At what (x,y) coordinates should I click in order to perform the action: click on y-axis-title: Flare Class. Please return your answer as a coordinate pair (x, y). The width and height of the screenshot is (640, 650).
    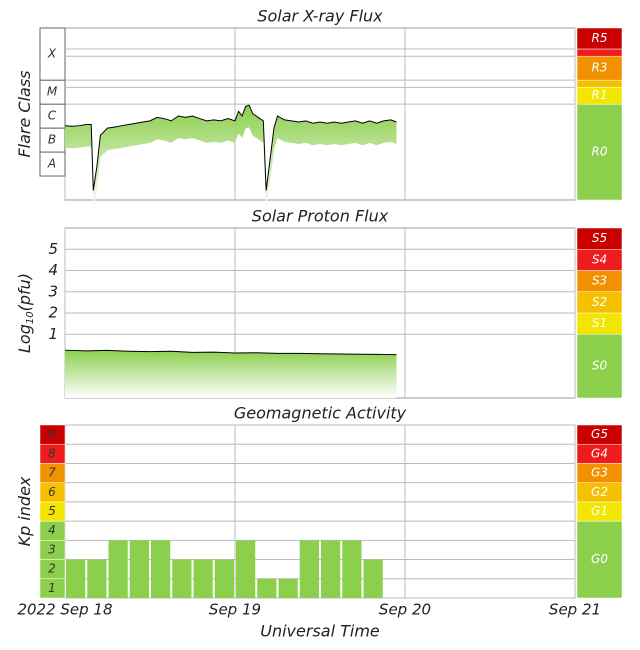
    Looking at the image, I should click on (24, 113).